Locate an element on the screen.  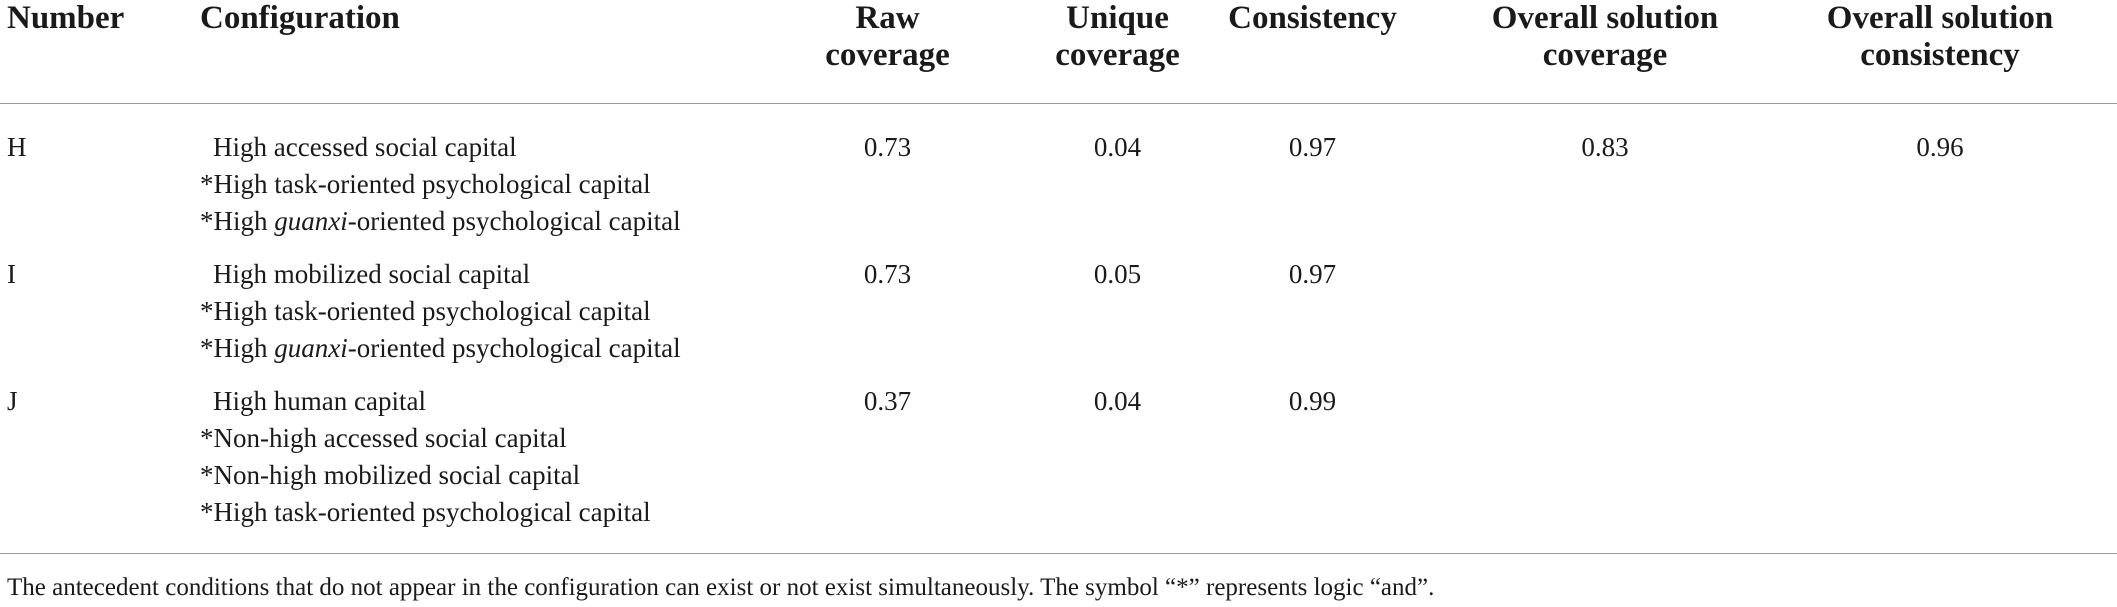
row-h-overall-solution-consistency: 0.96 is located at coordinates (1940, 147).